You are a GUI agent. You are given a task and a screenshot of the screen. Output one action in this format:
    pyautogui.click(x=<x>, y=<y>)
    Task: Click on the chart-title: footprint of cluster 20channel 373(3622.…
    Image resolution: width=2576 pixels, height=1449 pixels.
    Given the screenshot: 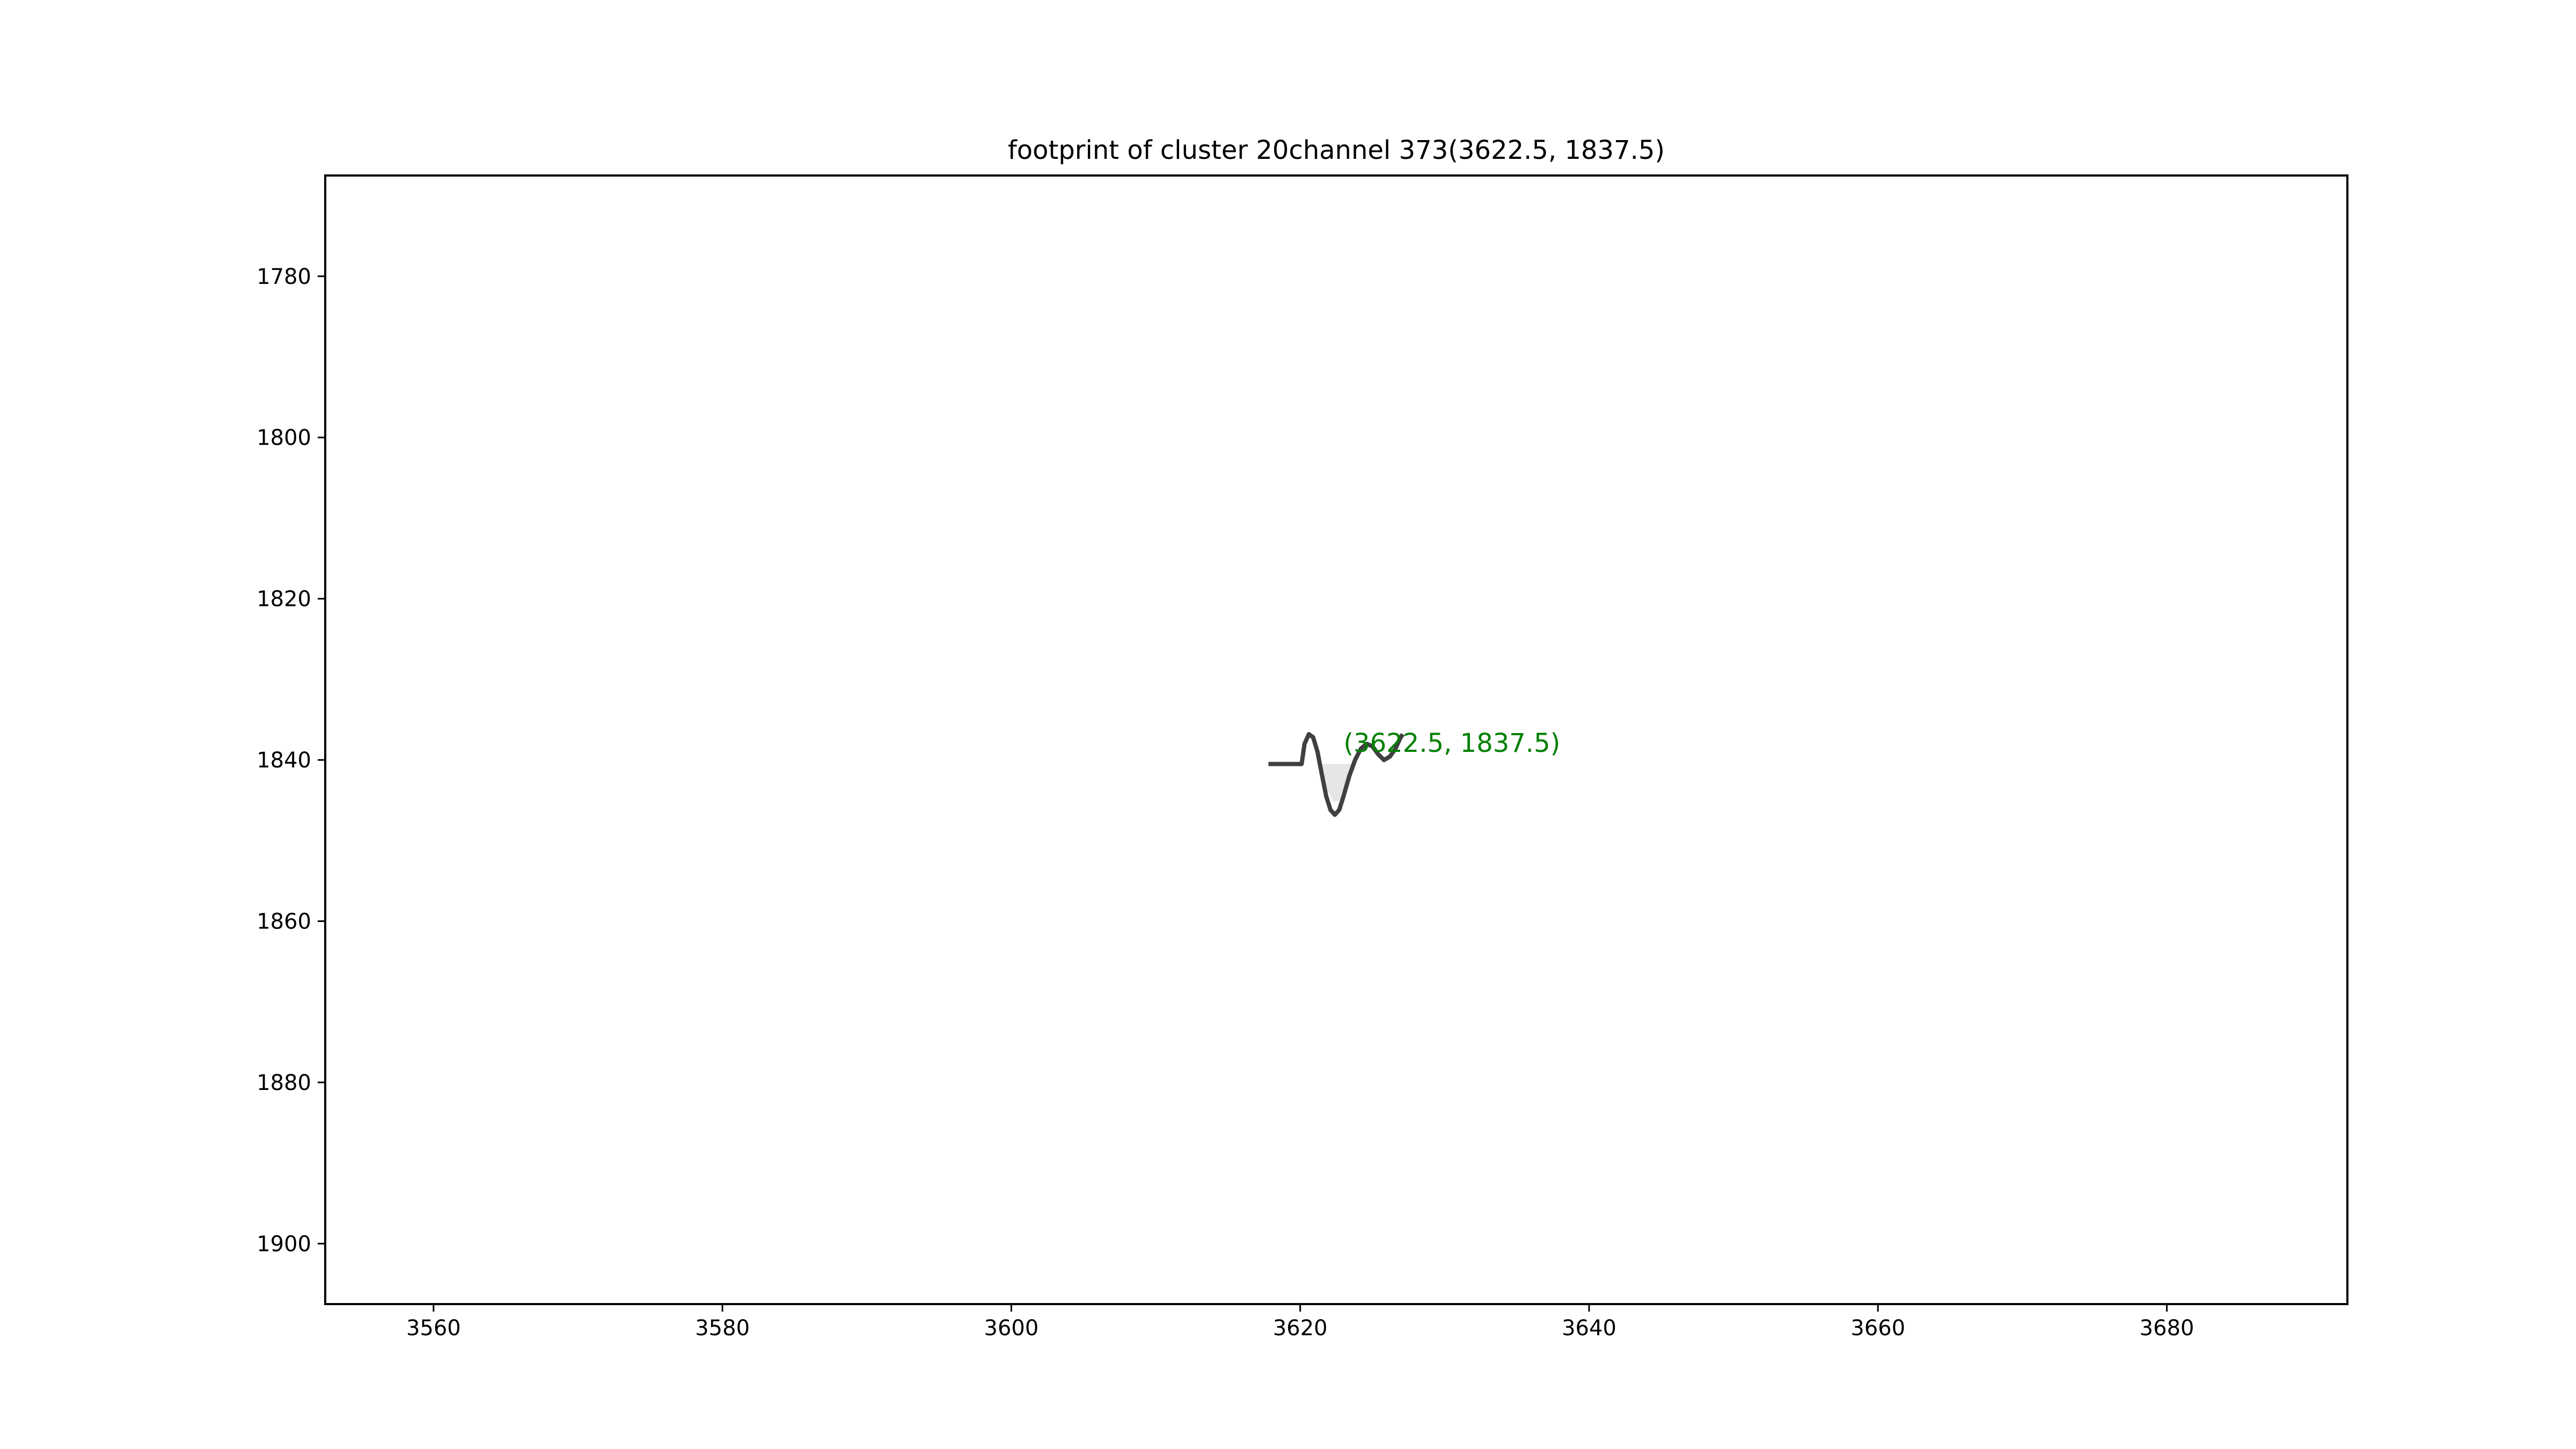 What is the action you would take?
    pyautogui.click(x=1336, y=150)
    